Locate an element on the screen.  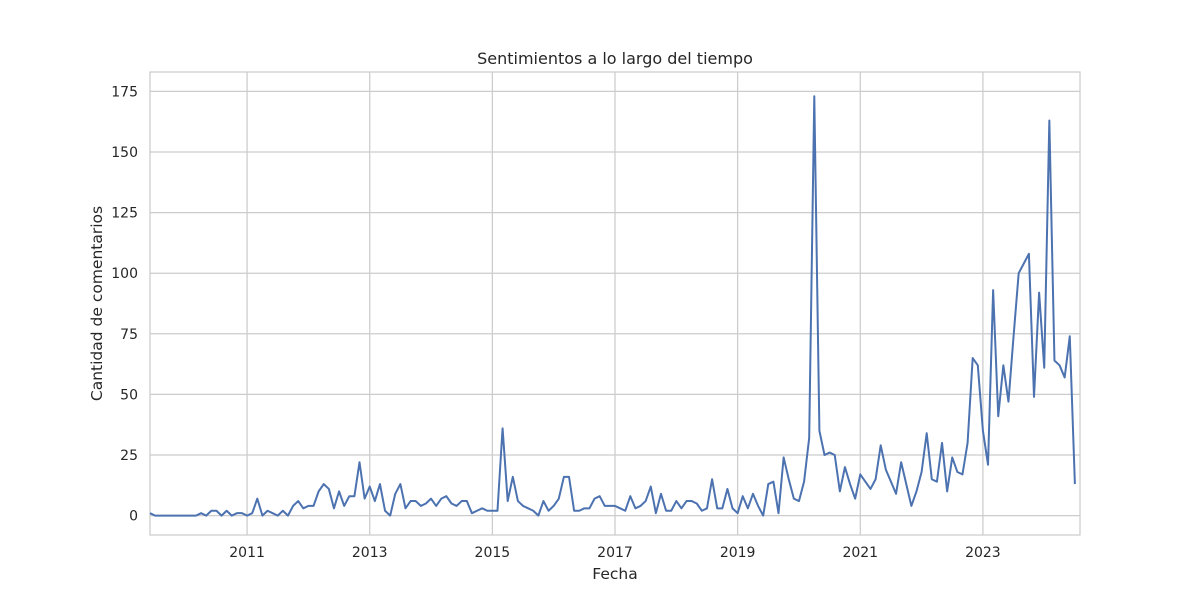
x-tick-label: 2011 is located at coordinates (247, 553).